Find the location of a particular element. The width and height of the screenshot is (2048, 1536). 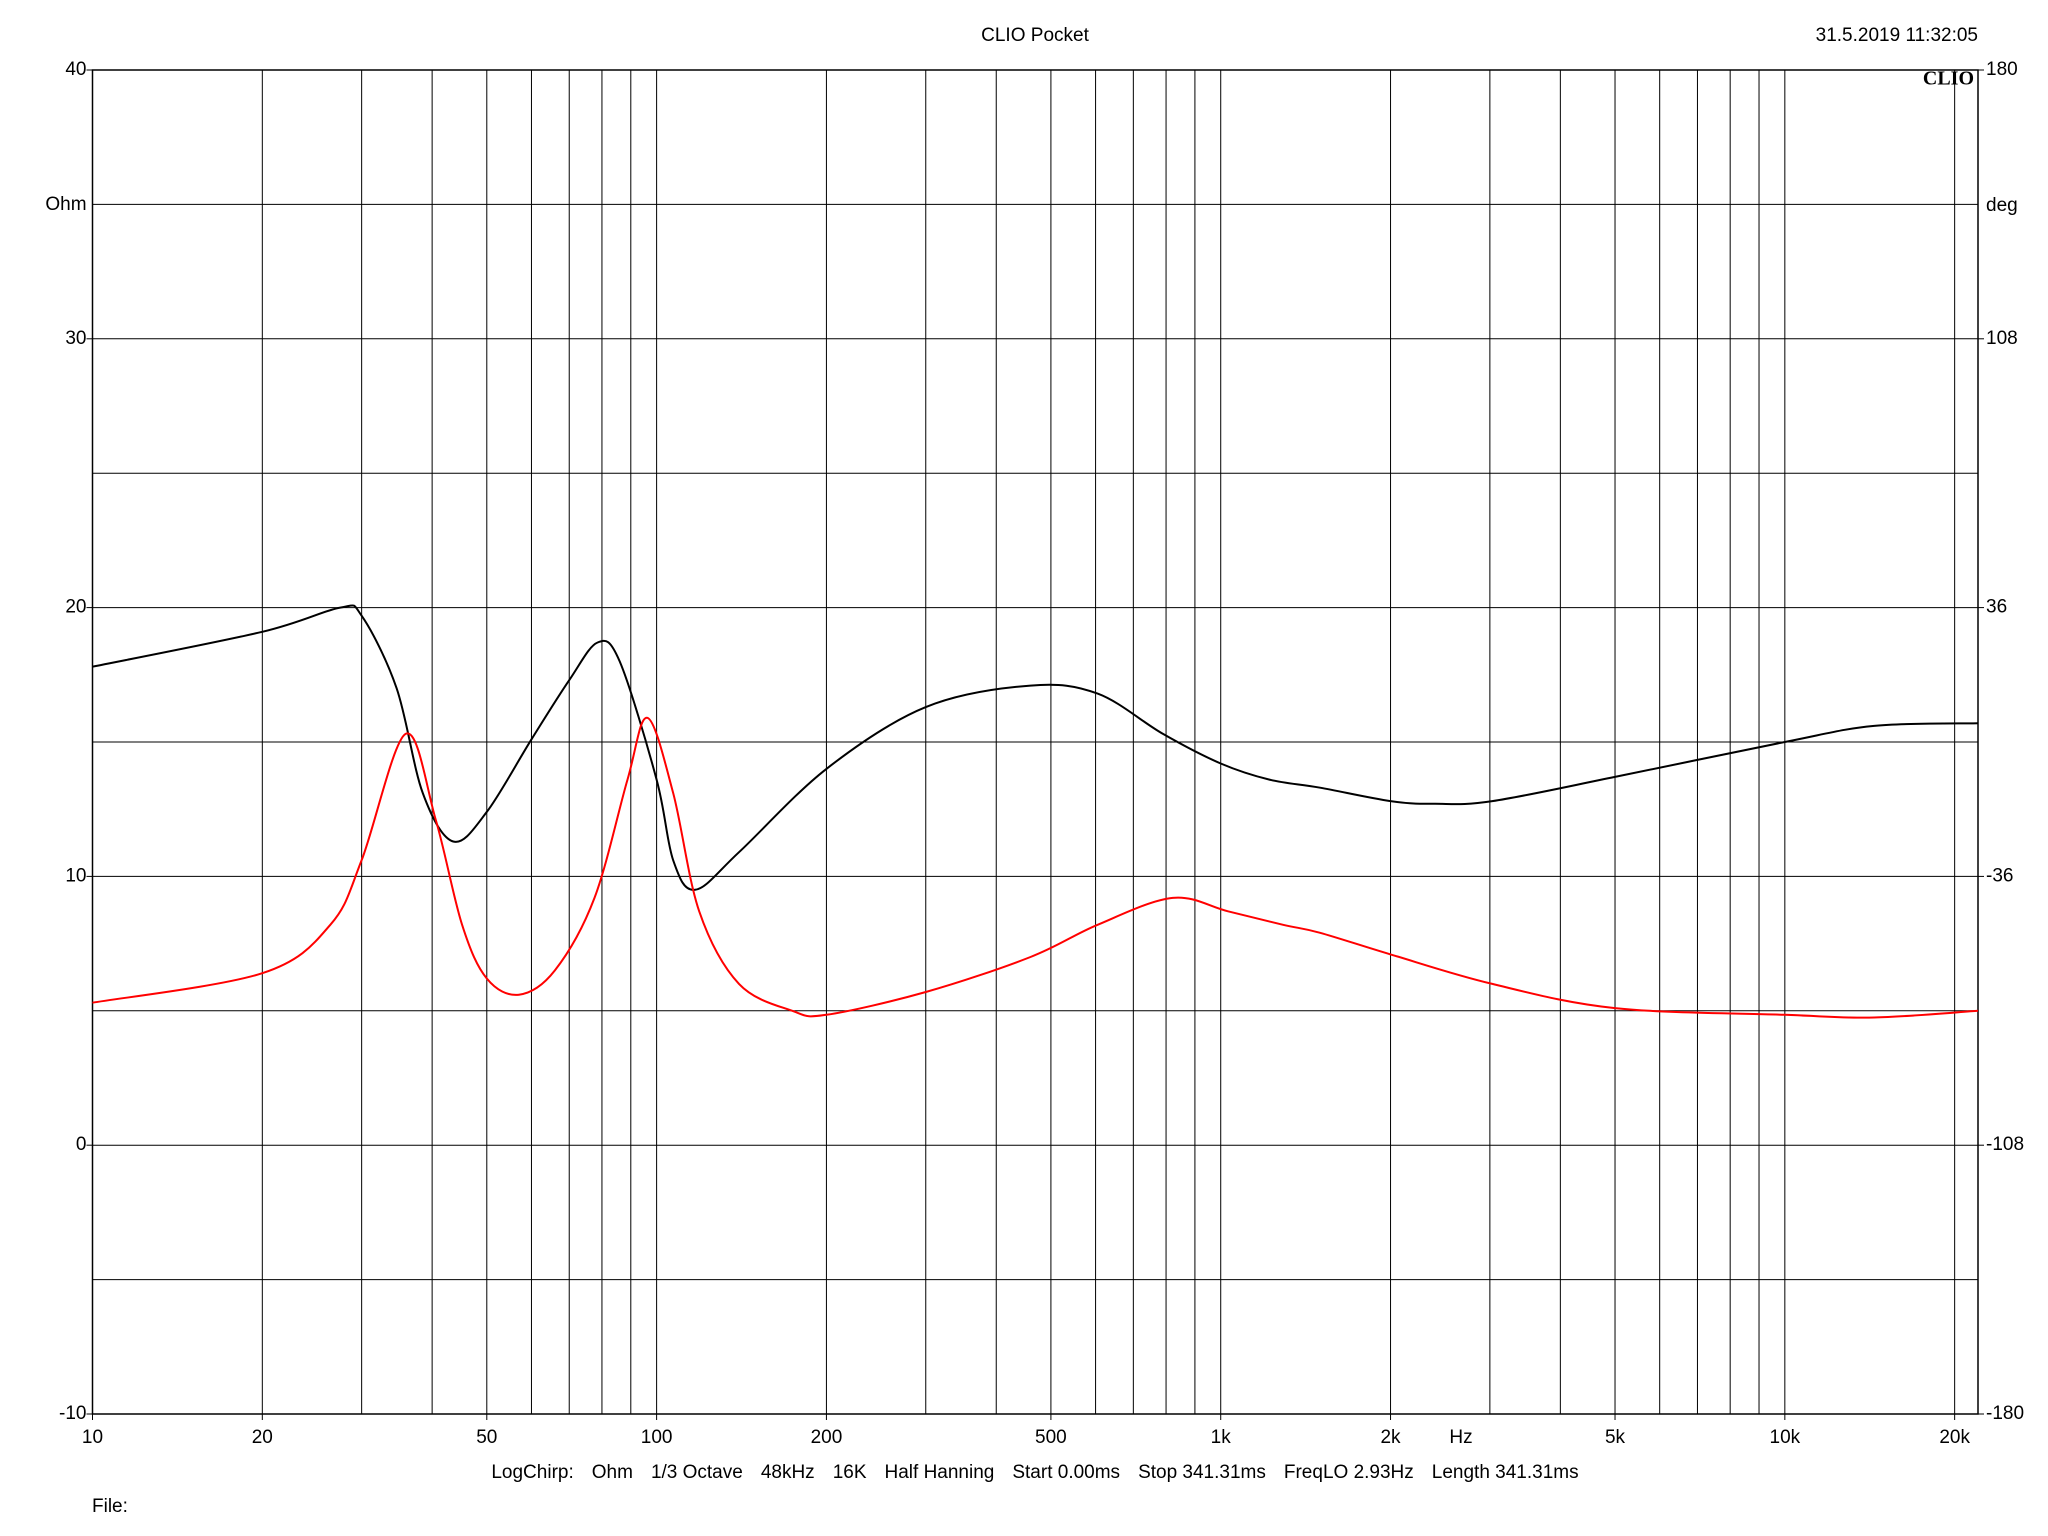

footer-item: Ohm is located at coordinates (612, 1472).